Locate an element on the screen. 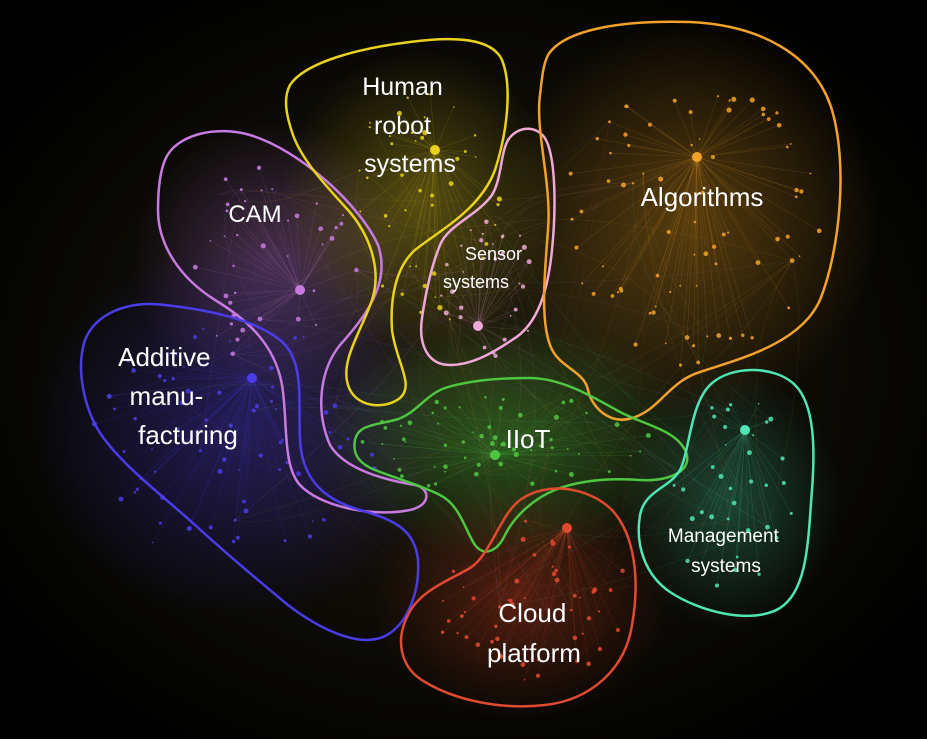 The width and height of the screenshot is (927, 739). network-hub-node is located at coordinates (435, 150).